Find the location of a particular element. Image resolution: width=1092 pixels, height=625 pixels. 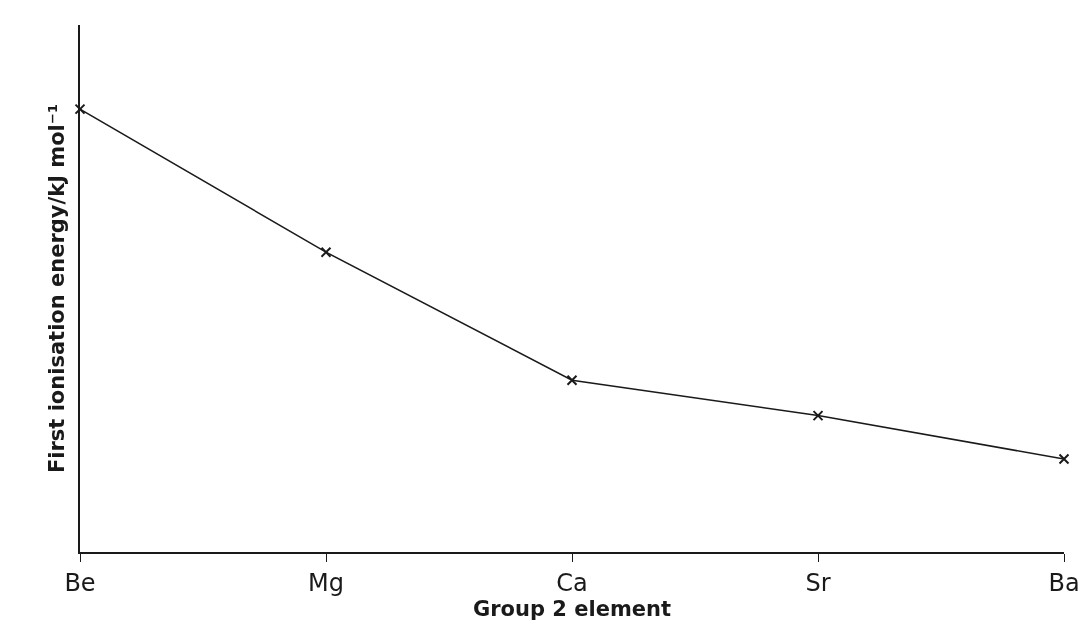

x-tick-label: Ba is located at coordinates (1064, 582).